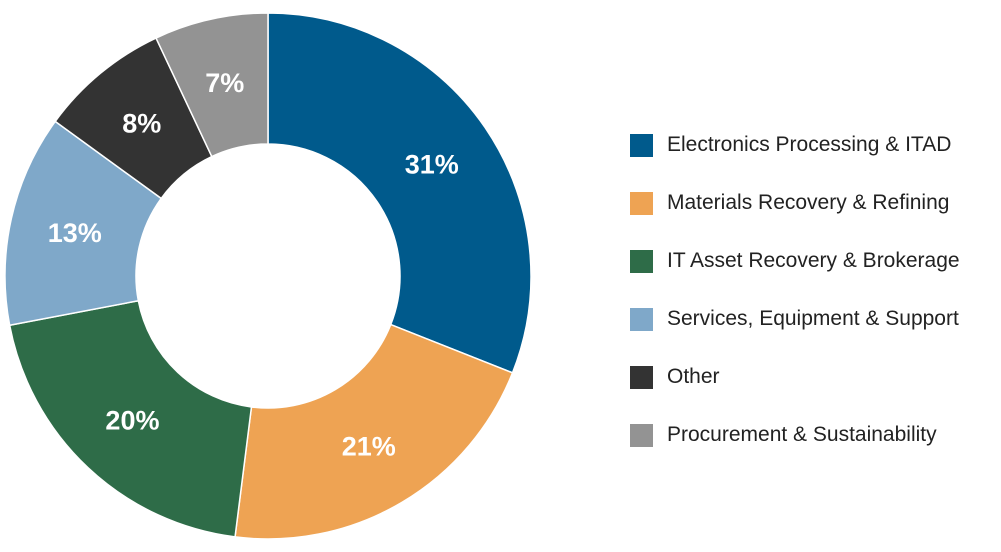 The height and width of the screenshot is (552, 1001). What do you see at coordinates (809, 144) in the screenshot?
I see `legend-label: Electronics Processing & ITAD` at bounding box center [809, 144].